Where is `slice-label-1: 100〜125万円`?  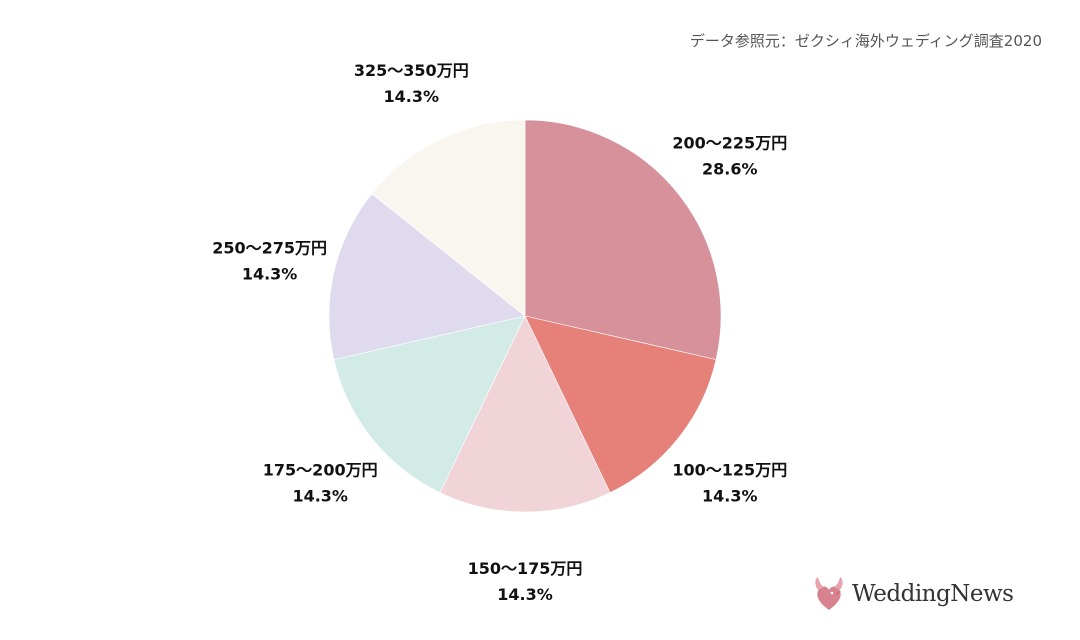 slice-label-1: 100〜125万円 is located at coordinates (729, 469).